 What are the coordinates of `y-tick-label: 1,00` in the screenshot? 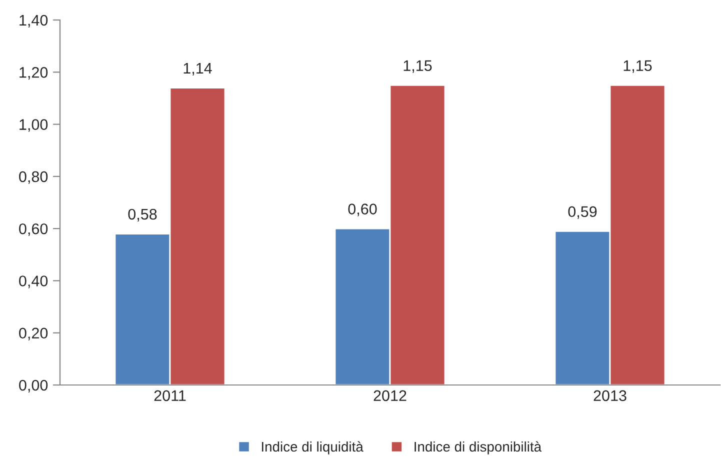 It's located at (34, 125).